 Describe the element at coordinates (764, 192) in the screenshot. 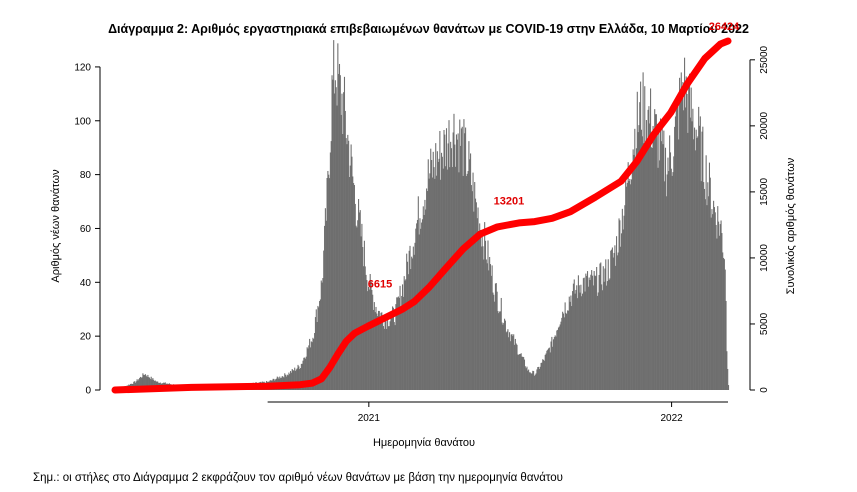

I see `y2-tick-label: 15000` at that location.